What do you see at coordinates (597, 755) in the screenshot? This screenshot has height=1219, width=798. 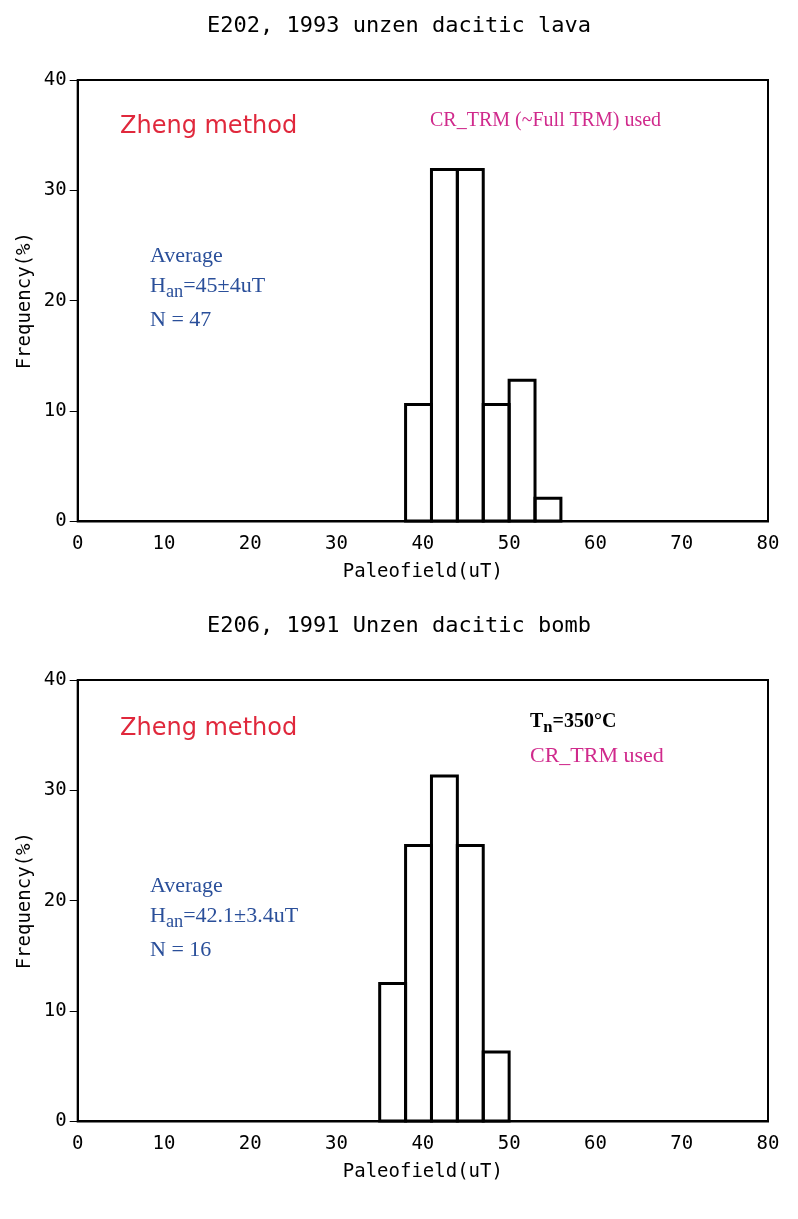 I see `annotation: CR_TRM used` at bounding box center [597, 755].